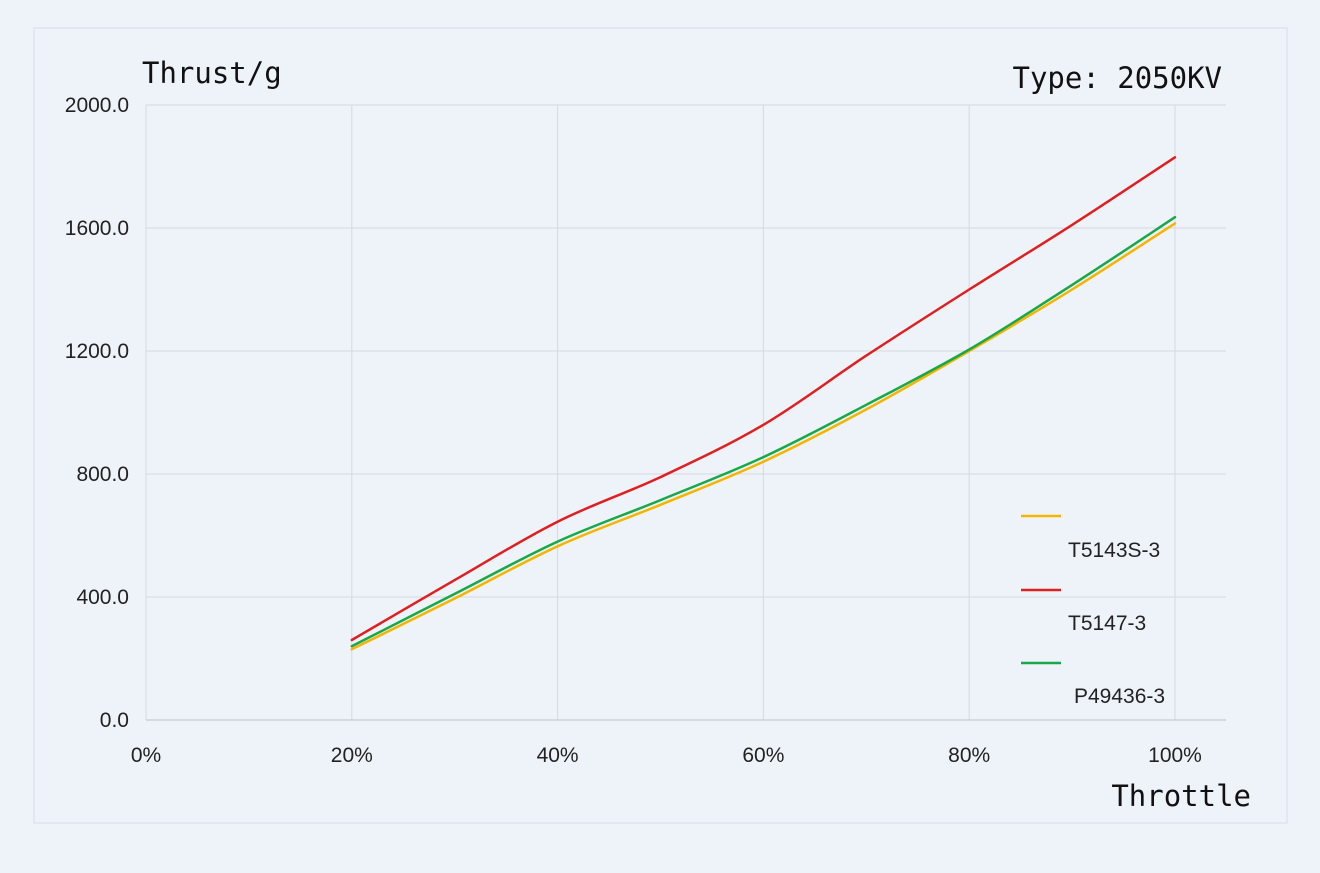  Describe the element at coordinates (102, 474) in the screenshot. I see `y-tick-label: 800.0` at that location.